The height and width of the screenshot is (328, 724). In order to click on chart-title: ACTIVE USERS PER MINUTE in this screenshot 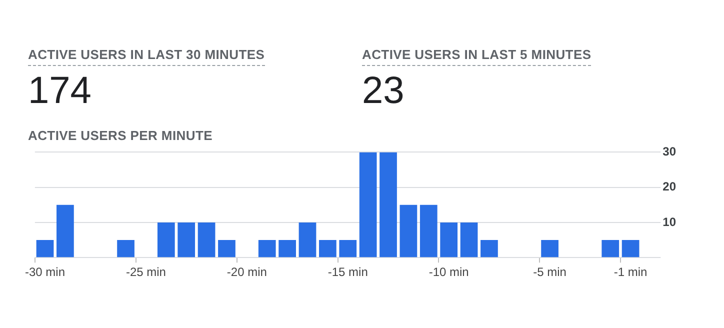, I will do `click(121, 135)`.